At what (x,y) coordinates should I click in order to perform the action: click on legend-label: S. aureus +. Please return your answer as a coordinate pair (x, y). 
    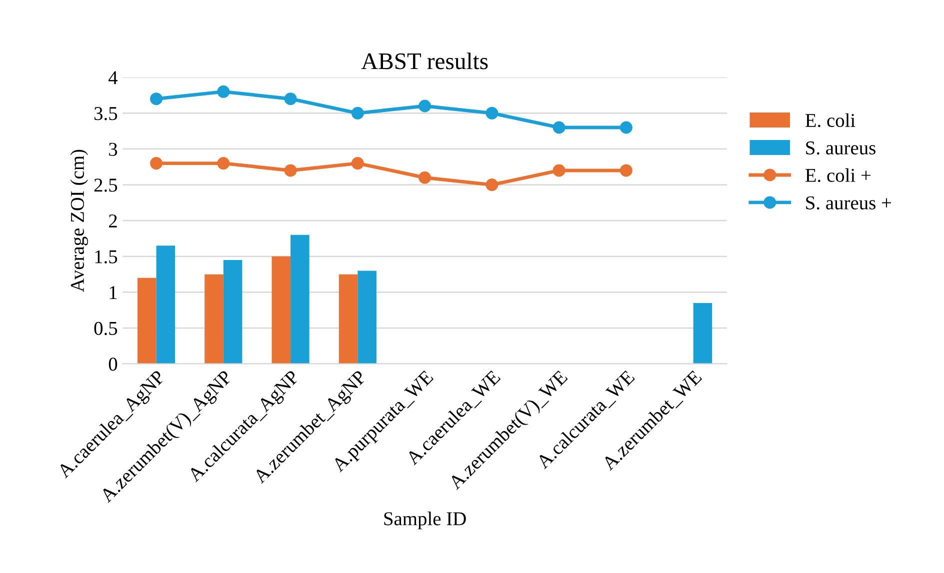
    Looking at the image, I should click on (849, 203).